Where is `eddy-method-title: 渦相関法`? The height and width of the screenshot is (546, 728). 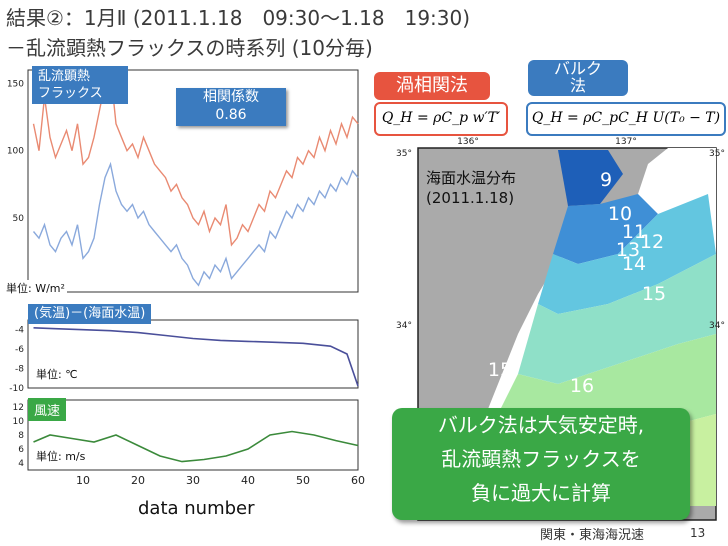
eddy-method-title: 渦相関法 is located at coordinates (432, 86).